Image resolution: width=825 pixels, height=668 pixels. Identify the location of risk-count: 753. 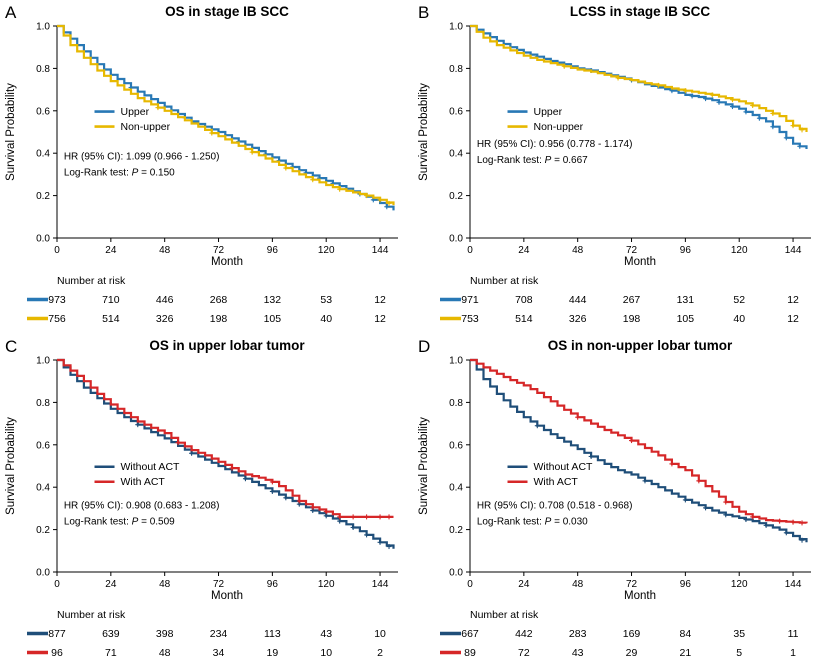
(470, 319).